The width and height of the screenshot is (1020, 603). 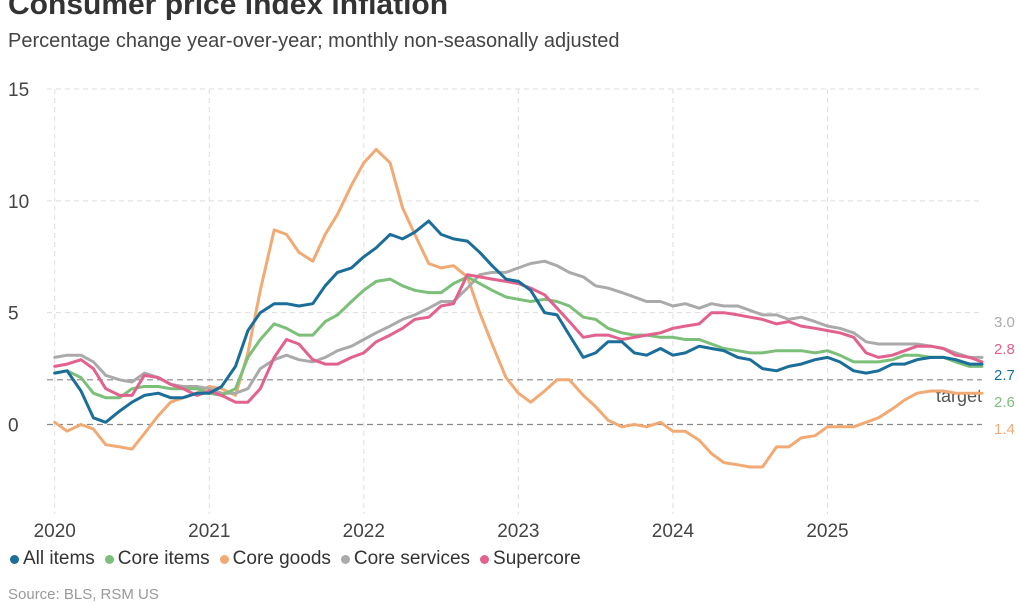 I want to click on legend-label-core-services: Core services, so click(x=412, y=558).